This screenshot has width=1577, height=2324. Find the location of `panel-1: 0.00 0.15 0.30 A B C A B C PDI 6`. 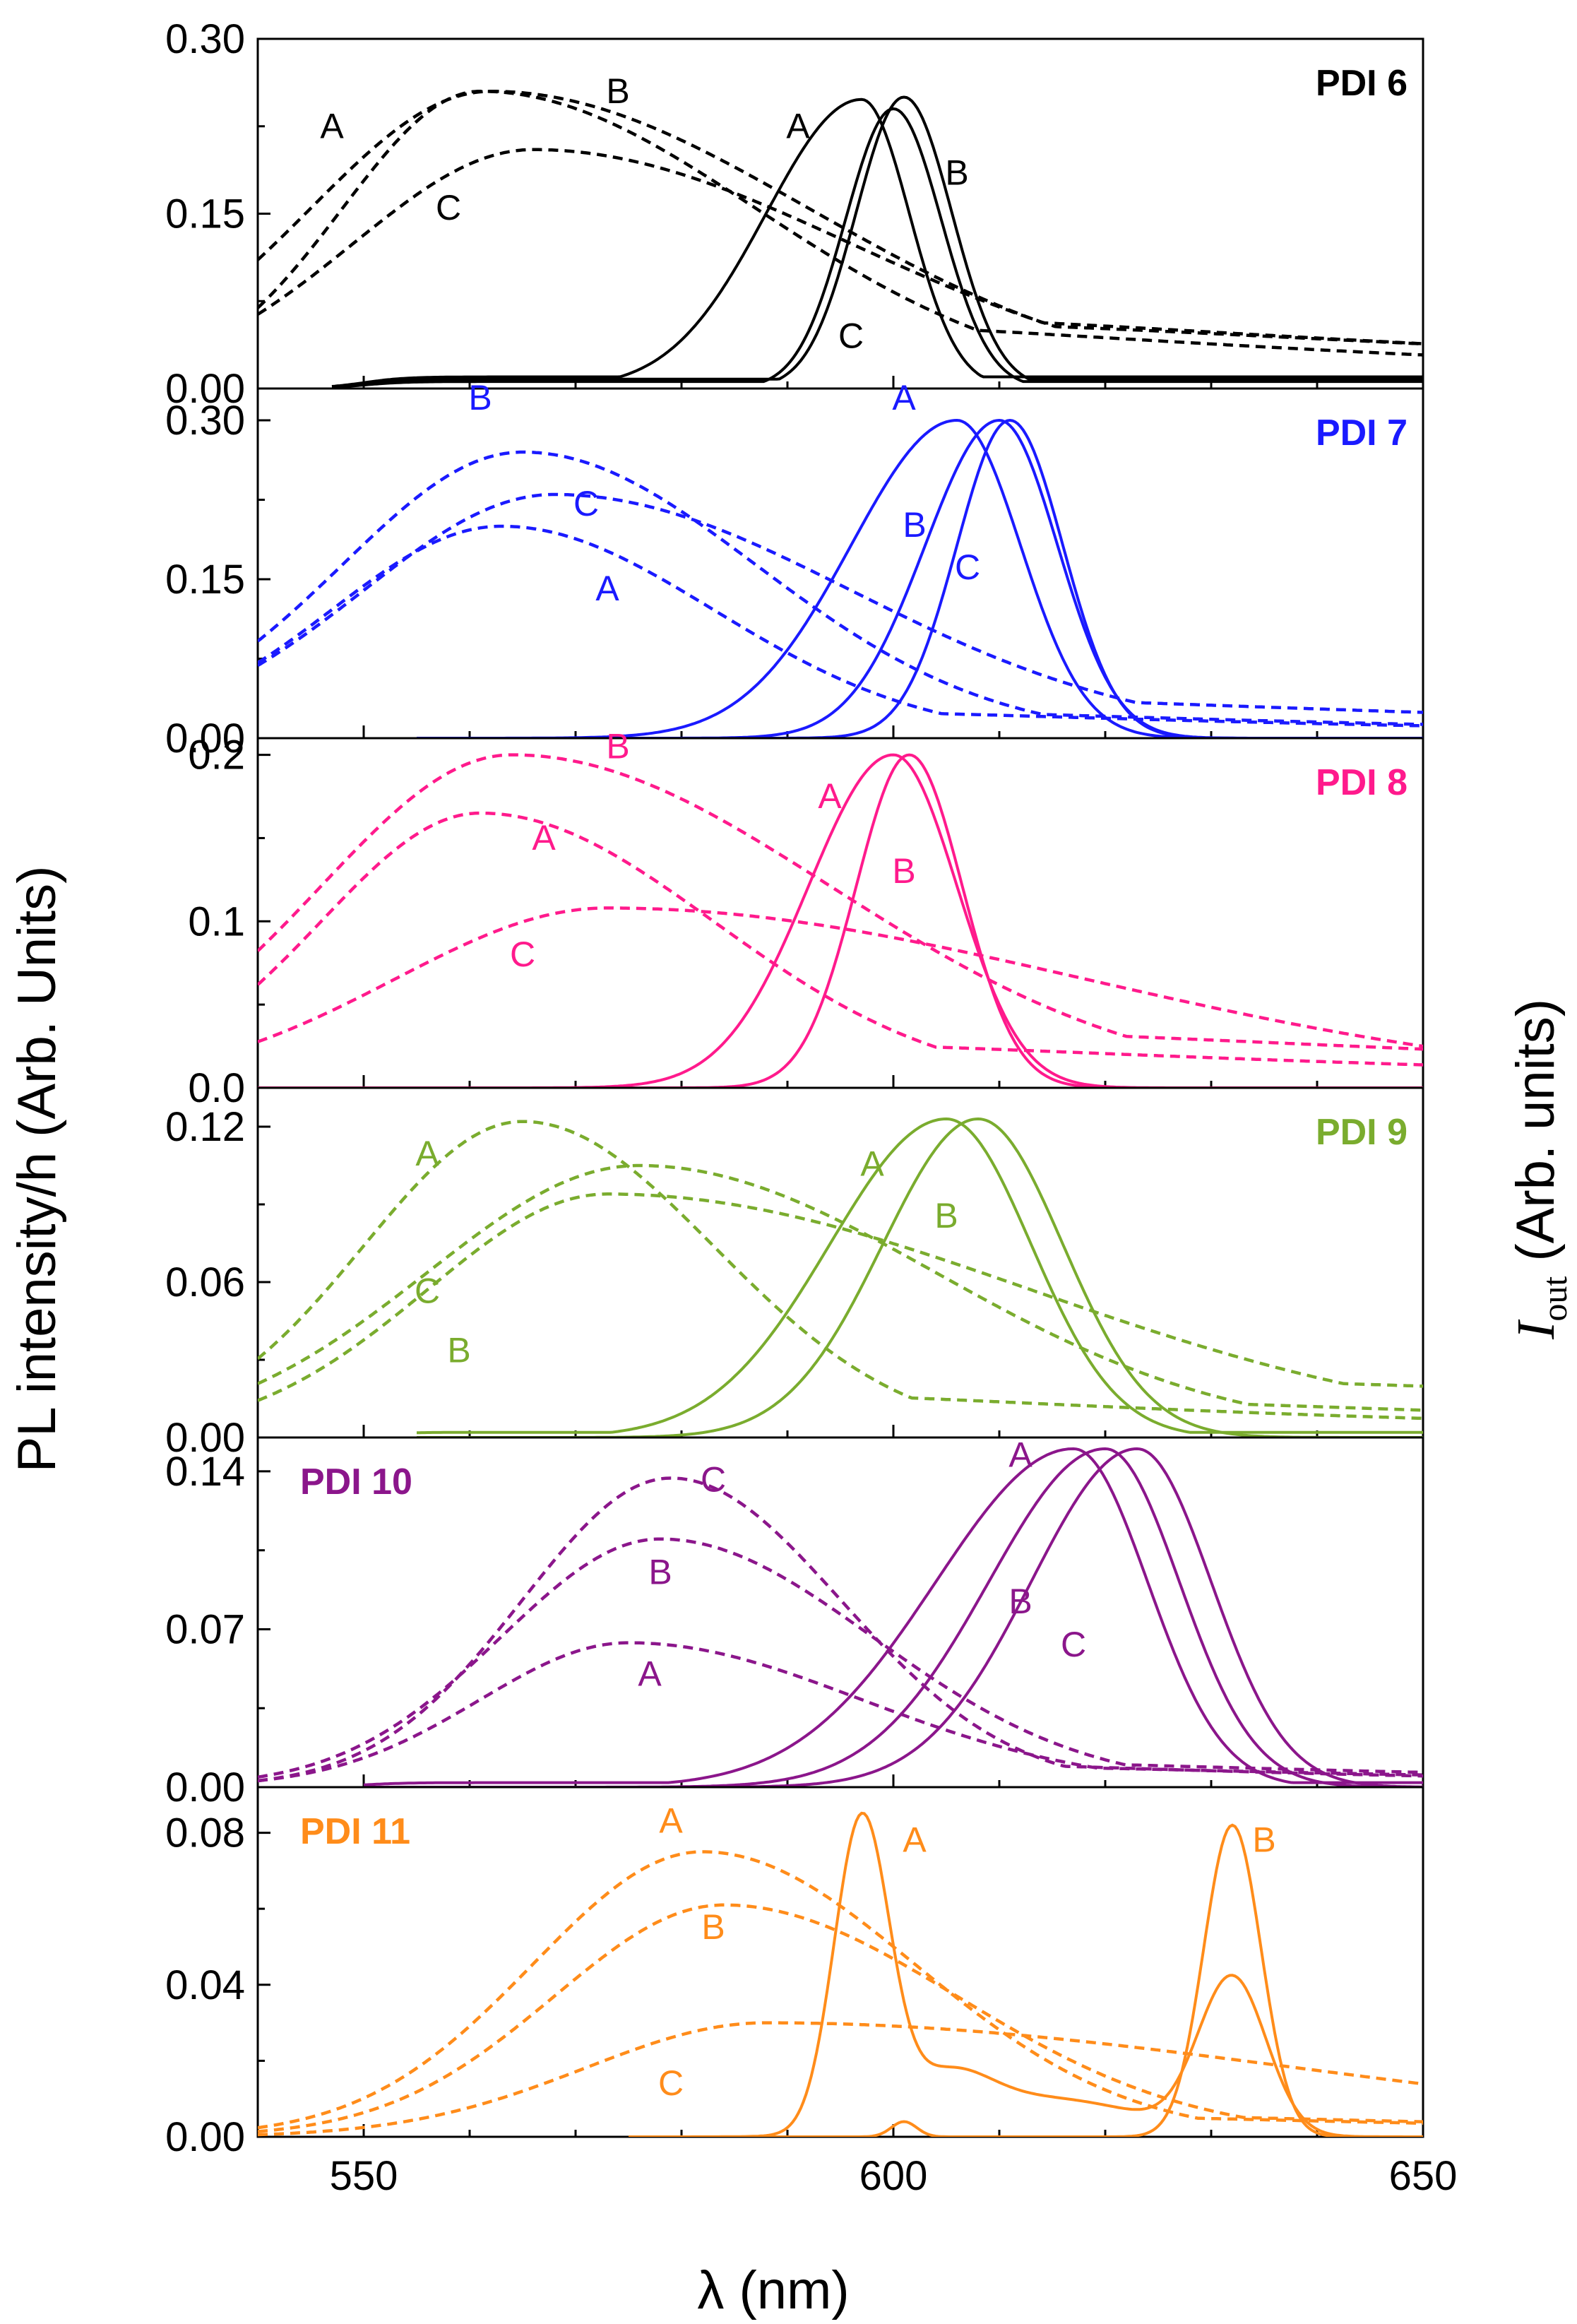

panel-1: 0.00 0.15 0.30 A B C A B C PDI 6 is located at coordinates (795, 214).